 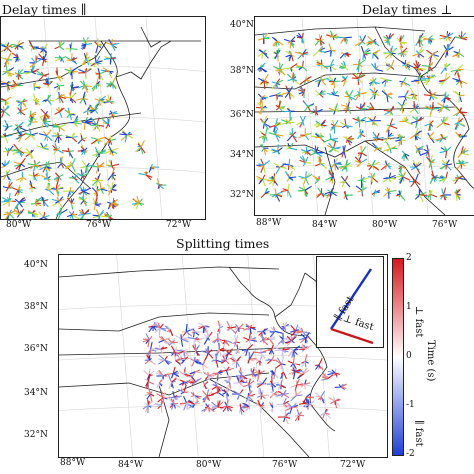 What do you see at coordinates (325, 225) in the screenshot?
I see `right-lon-label-2: 84°W` at bounding box center [325, 225].